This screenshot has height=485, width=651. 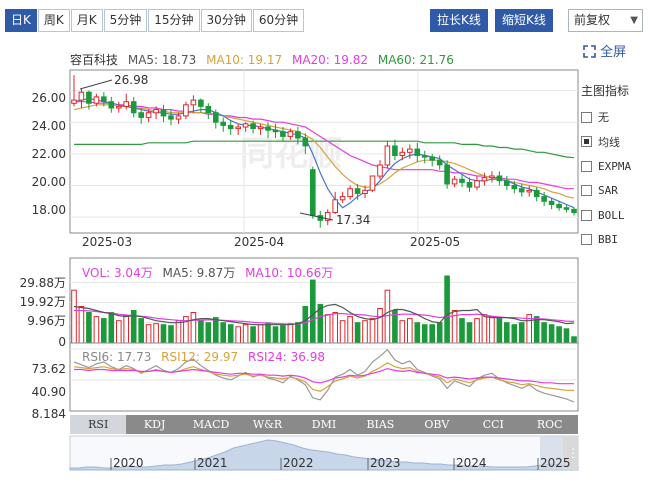 What do you see at coordinates (614, 215) in the screenshot?
I see `indicator-boll: BOLL` at bounding box center [614, 215].